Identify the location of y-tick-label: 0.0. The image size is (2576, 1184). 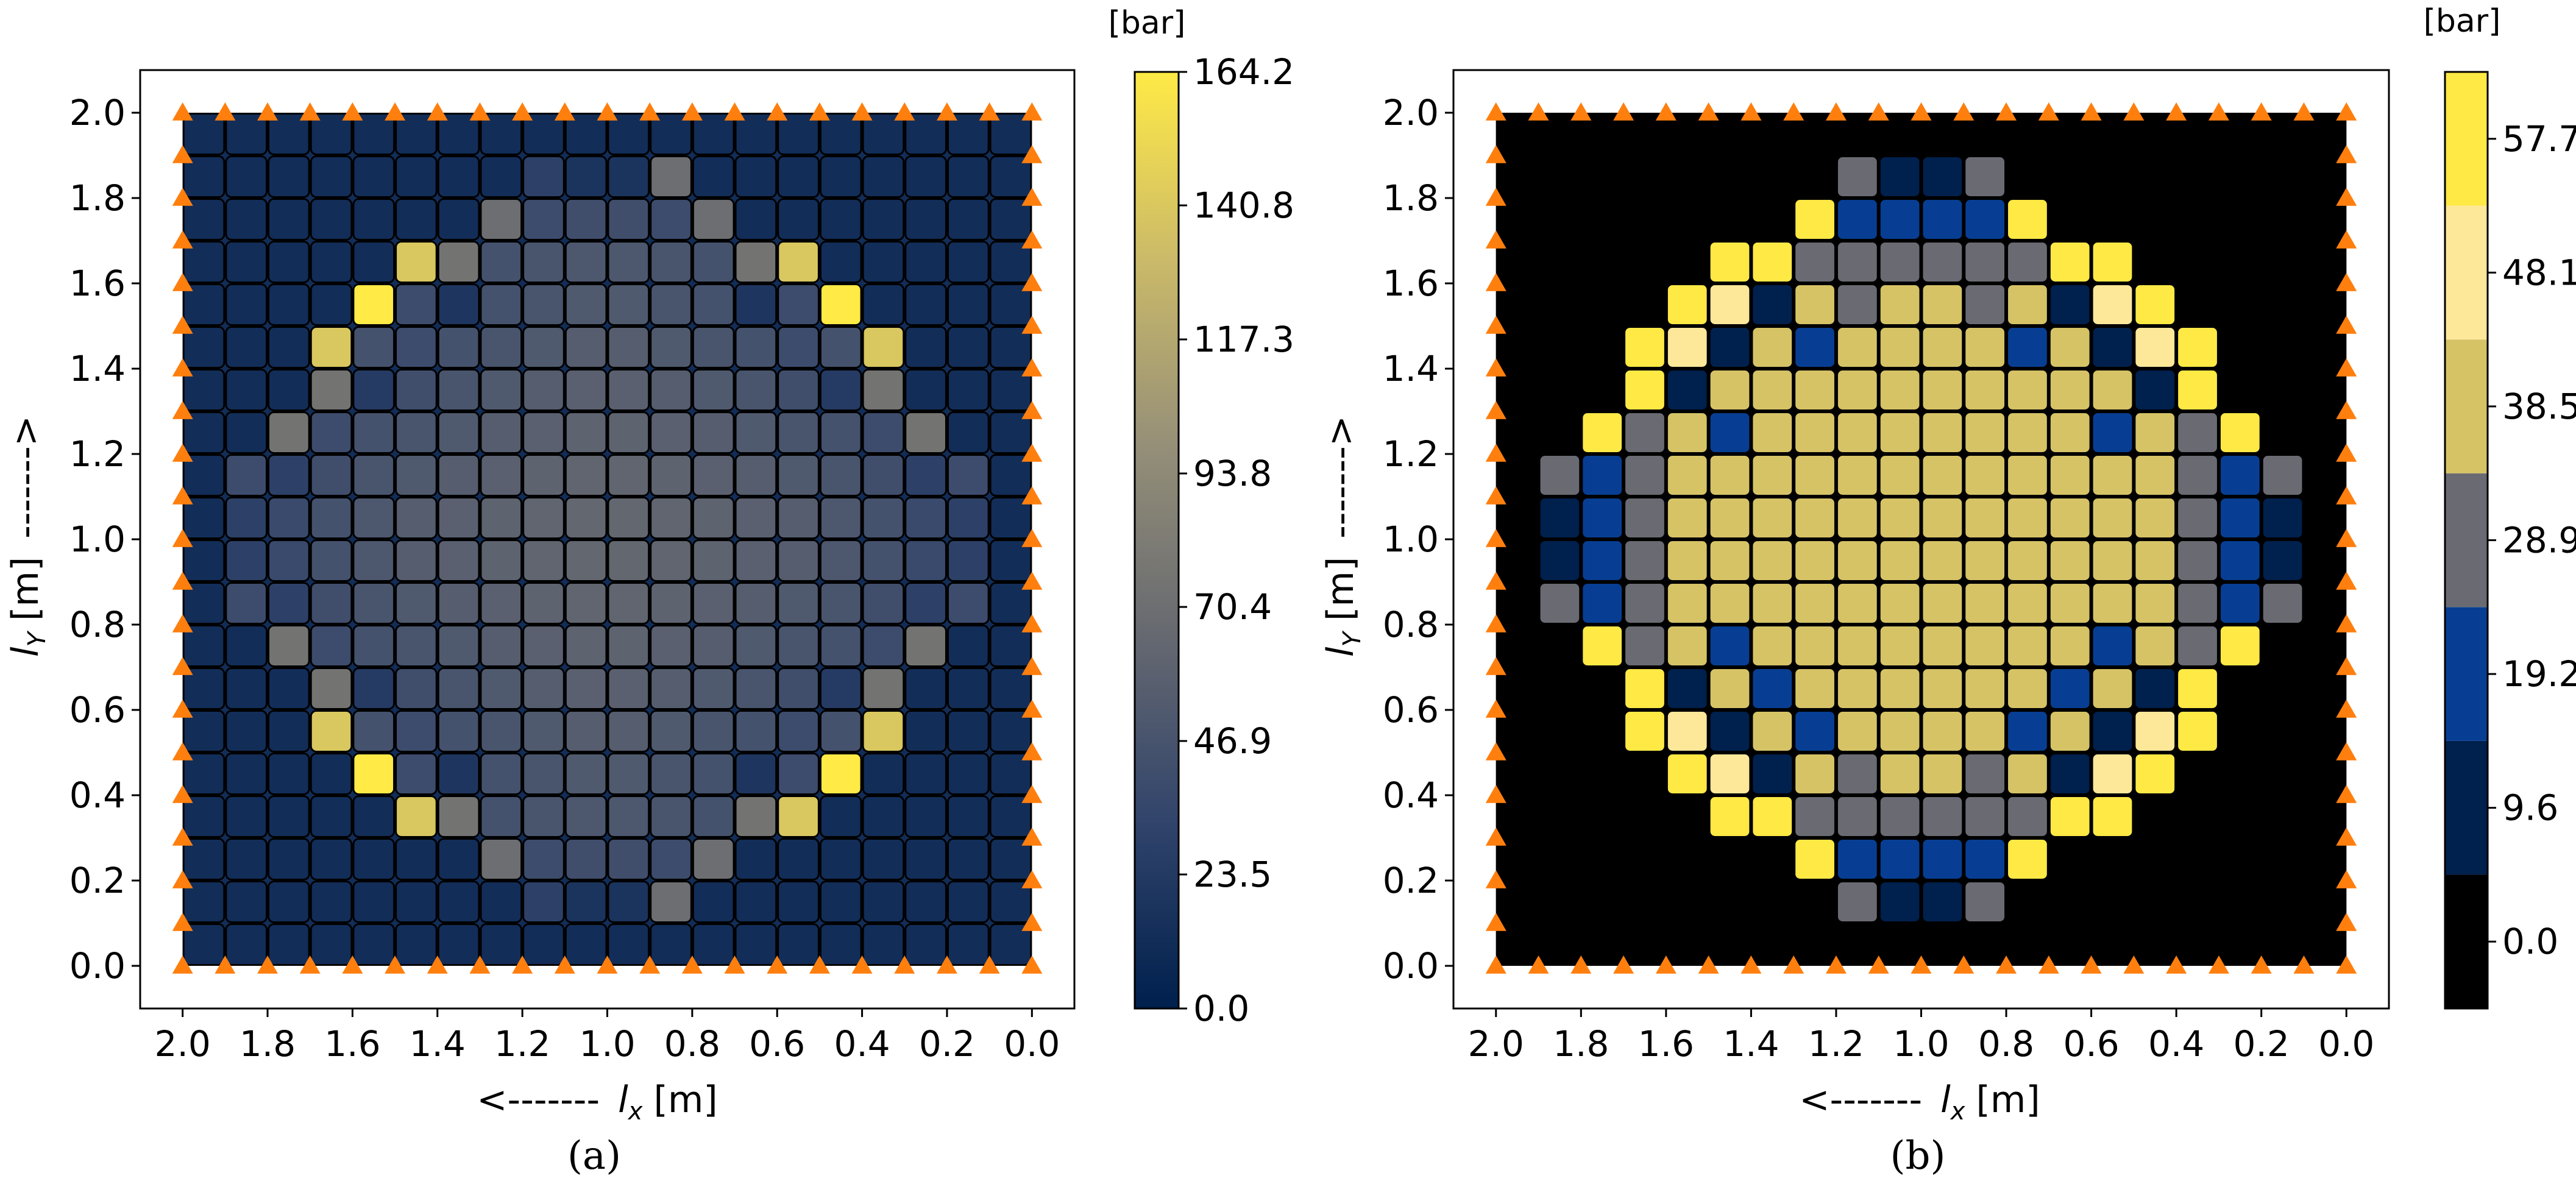
(98, 966).